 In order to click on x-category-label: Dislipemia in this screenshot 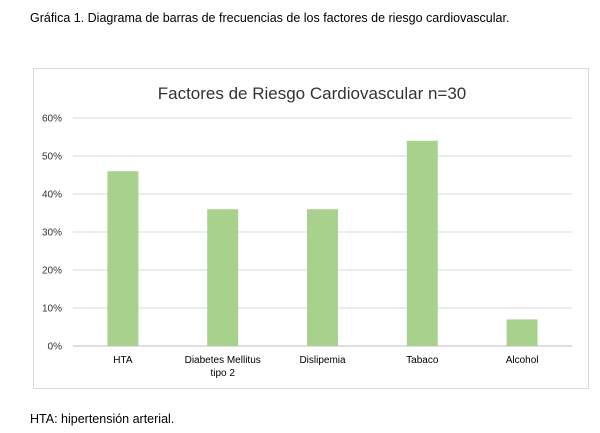, I will do `click(322, 360)`.